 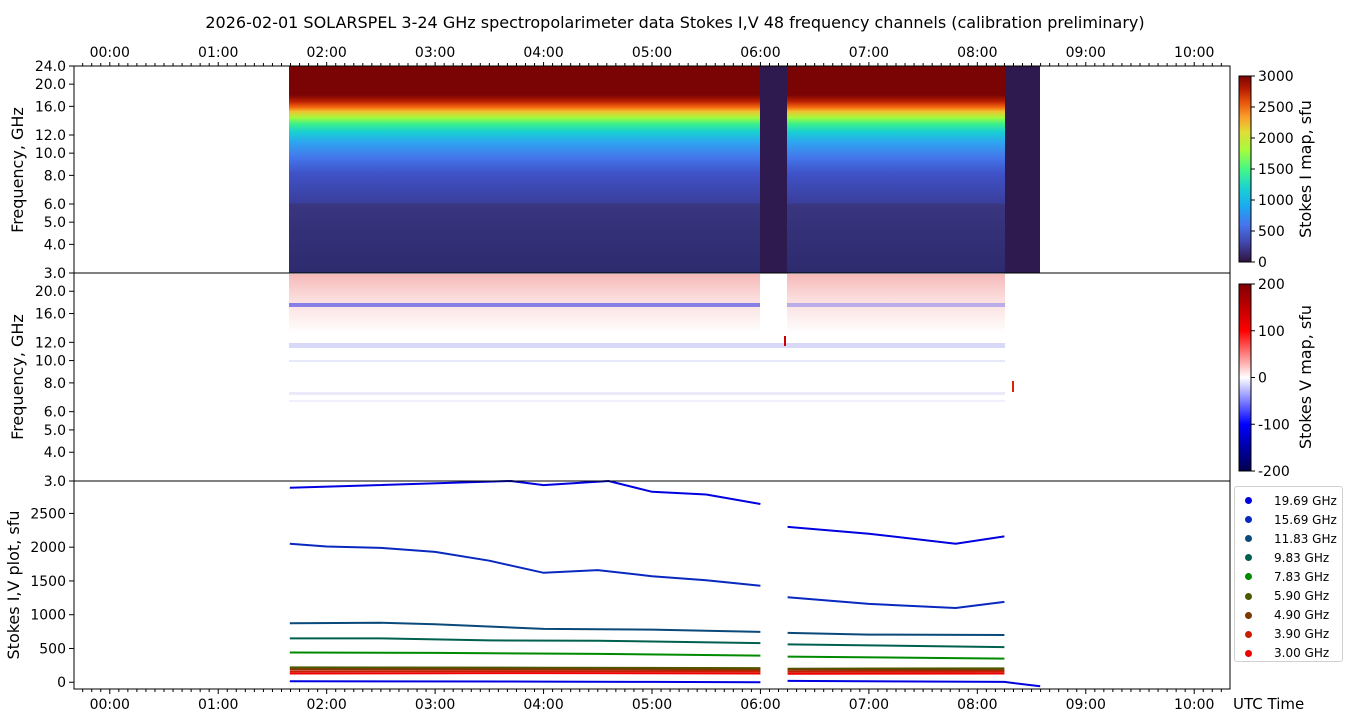 I want to click on freq-tick-label: 8.0, so click(x=55, y=384).